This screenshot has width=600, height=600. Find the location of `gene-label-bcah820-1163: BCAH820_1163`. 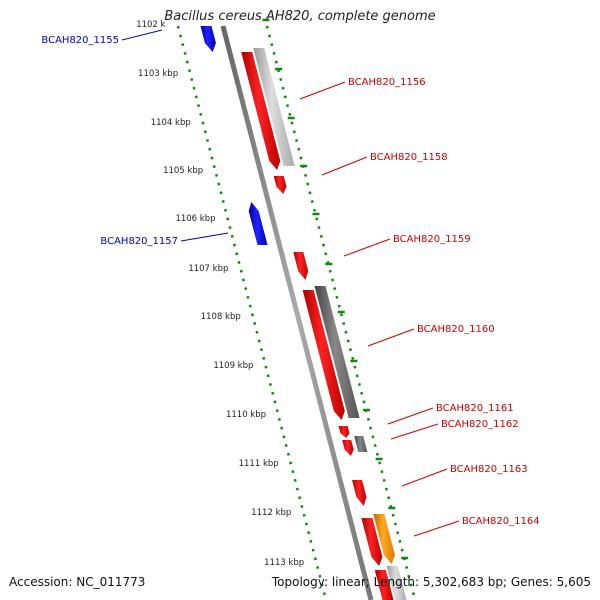

gene-label-bcah820-1163: BCAH820_1163 is located at coordinates (489, 469).